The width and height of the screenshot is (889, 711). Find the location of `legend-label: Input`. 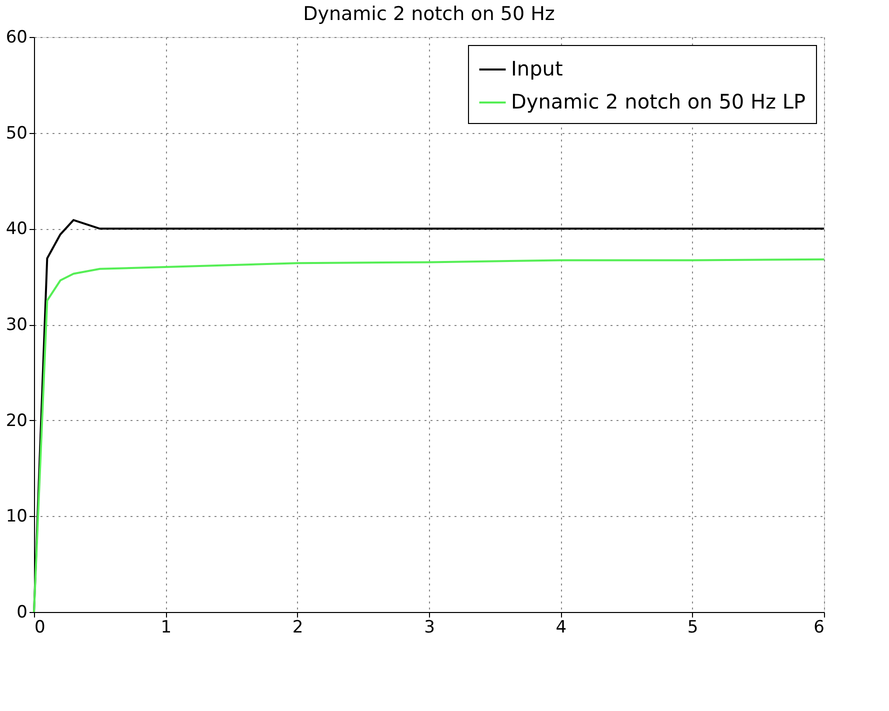

legend-label: Input is located at coordinates (537, 68).